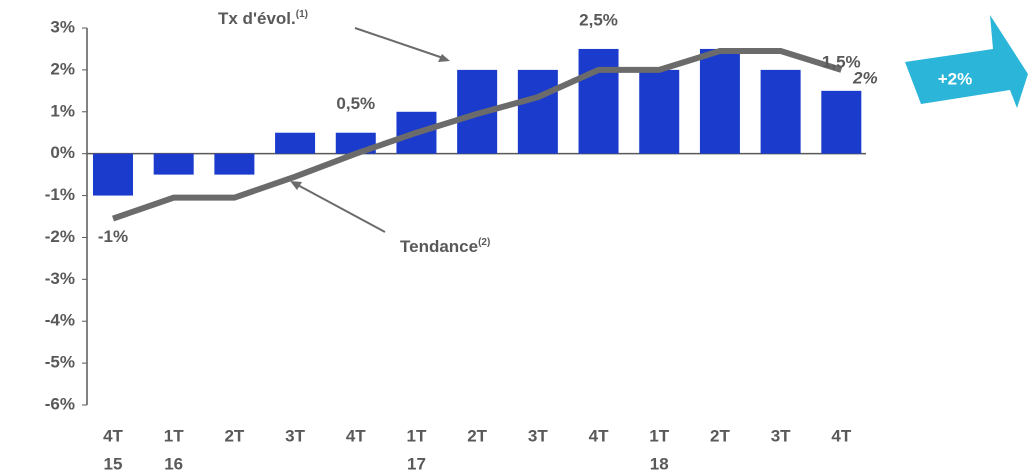  I want to click on x-year-label: 16, so click(173, 463).